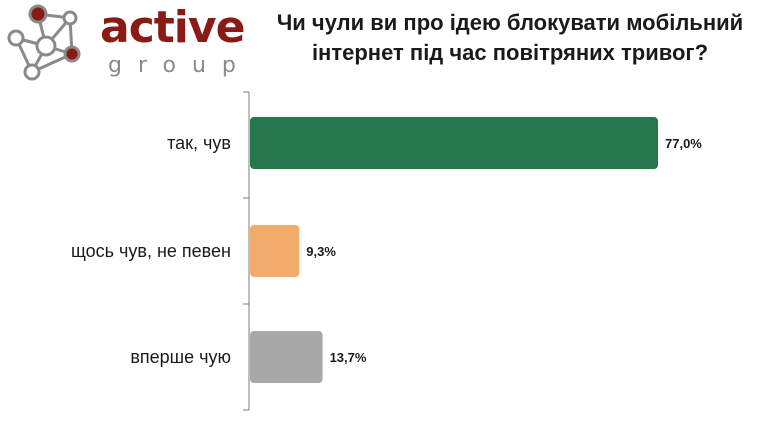 The height and width of the screenshot is (423, 780). I want to click on category-label: щось чув, не певен, so click(151, 251).